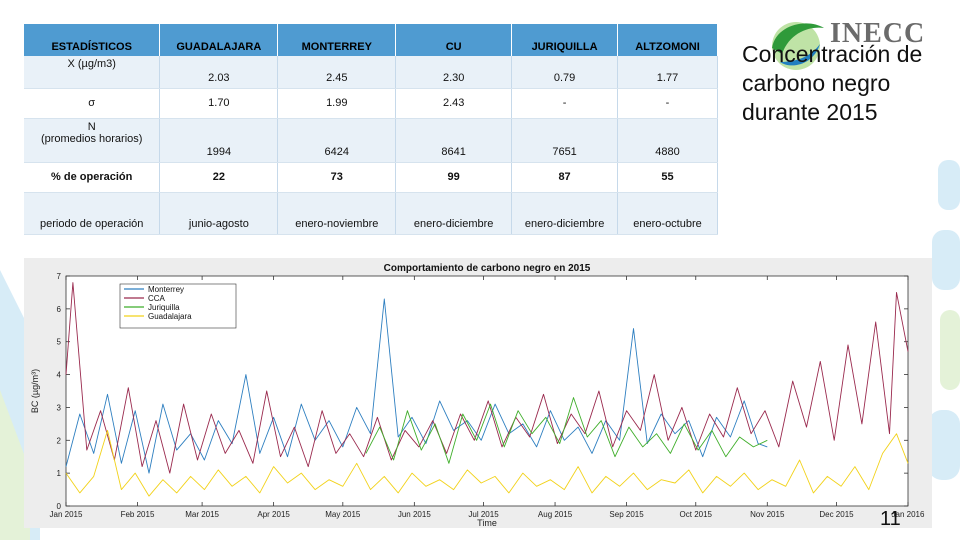  I want to click on table-cell: 99, so click(454, 177).